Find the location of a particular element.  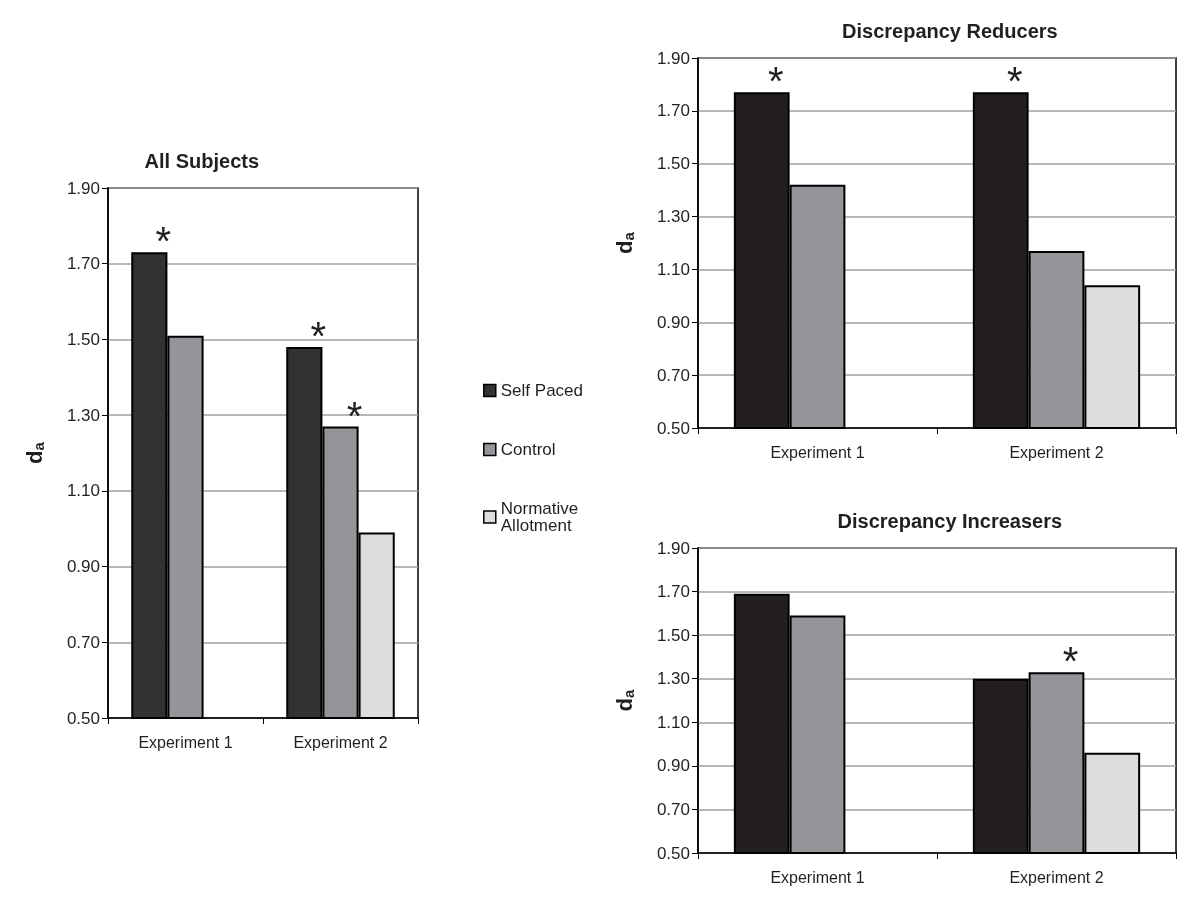

chart-title: Discrepancy Reducers is located at coordinates (950, 31).